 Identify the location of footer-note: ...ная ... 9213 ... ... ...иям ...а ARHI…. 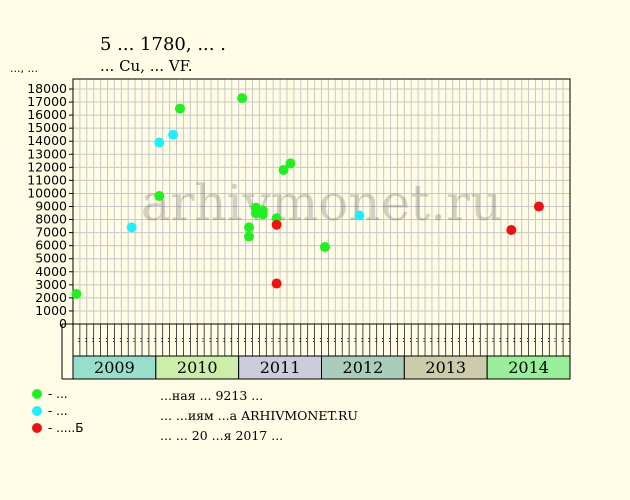
(259, 416).